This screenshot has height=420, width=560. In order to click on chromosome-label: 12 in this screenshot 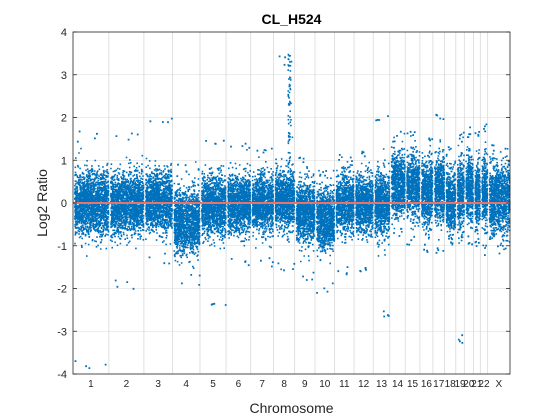, I will do `click(364, 384)`.